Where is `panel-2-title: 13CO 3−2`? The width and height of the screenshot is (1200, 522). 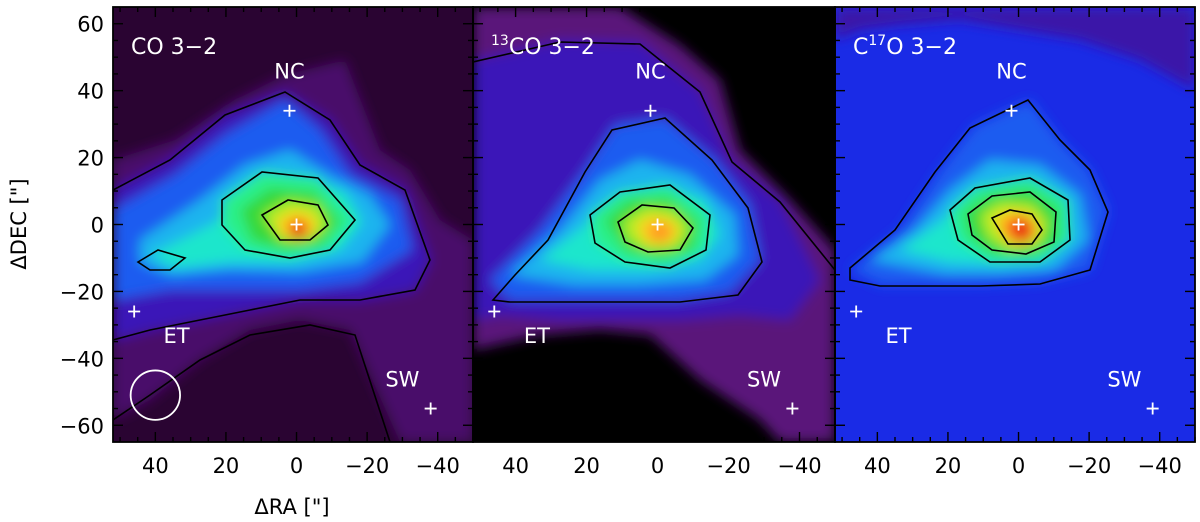 panel-2-title: 13CO 3−2 is located at coordinates (543, 46).